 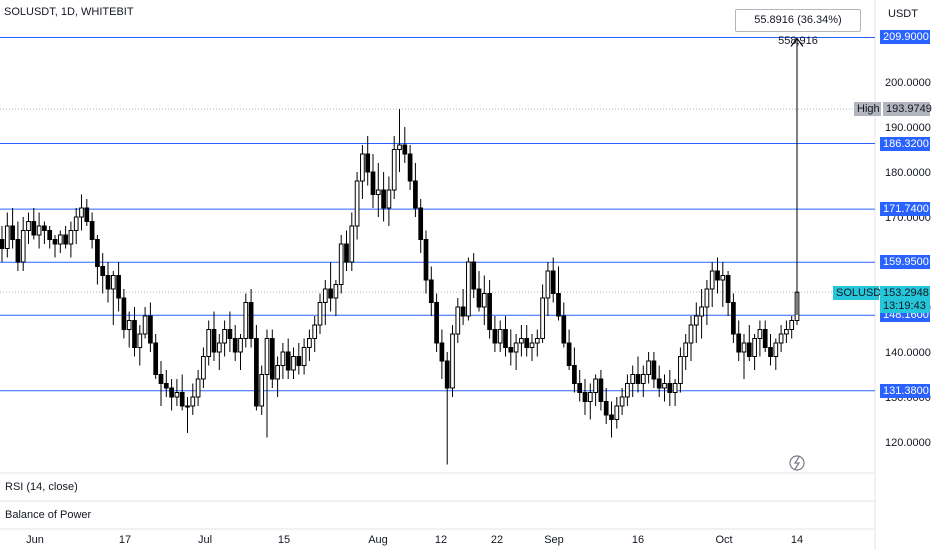 I want to click on replay-icon-bolt, so click(x=797, y=463).